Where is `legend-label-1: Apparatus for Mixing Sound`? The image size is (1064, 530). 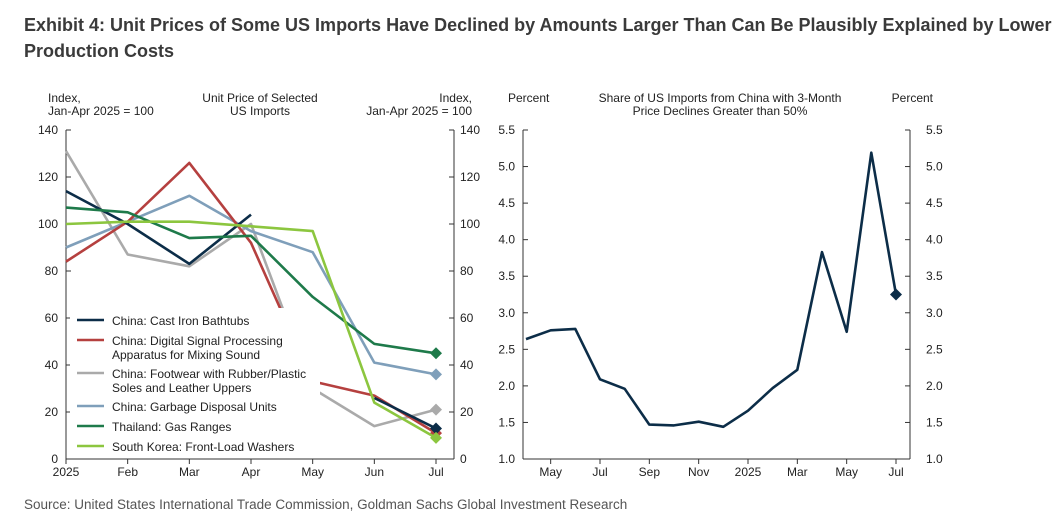 legend-label-1: Apparatus for Mixing Sound is located at coordinates (186, 355).